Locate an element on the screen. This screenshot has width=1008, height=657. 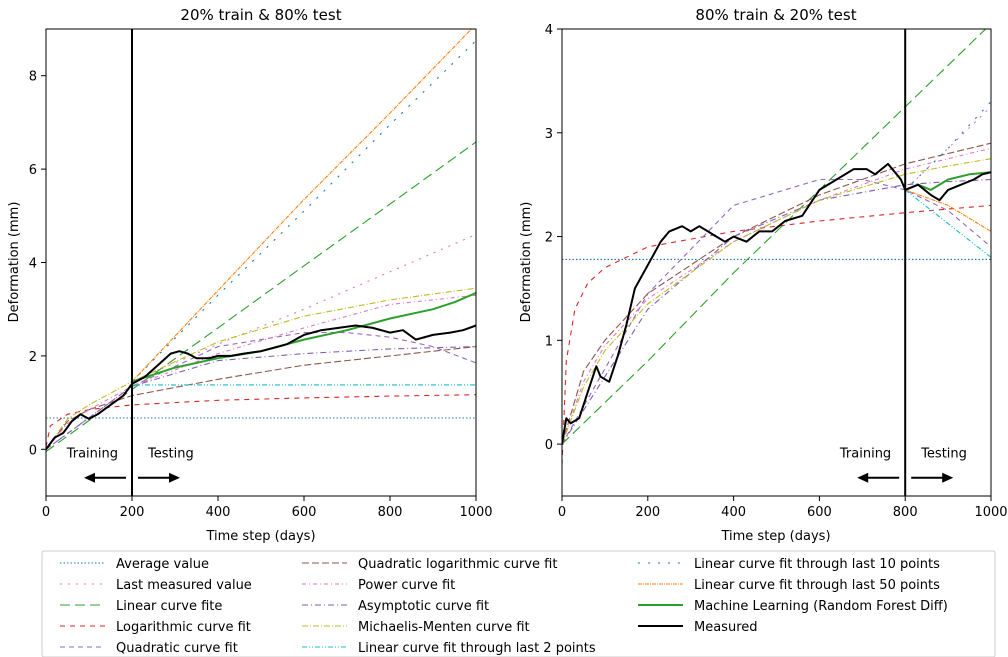
series-line-quad-log is located at coordinates (261, 398).